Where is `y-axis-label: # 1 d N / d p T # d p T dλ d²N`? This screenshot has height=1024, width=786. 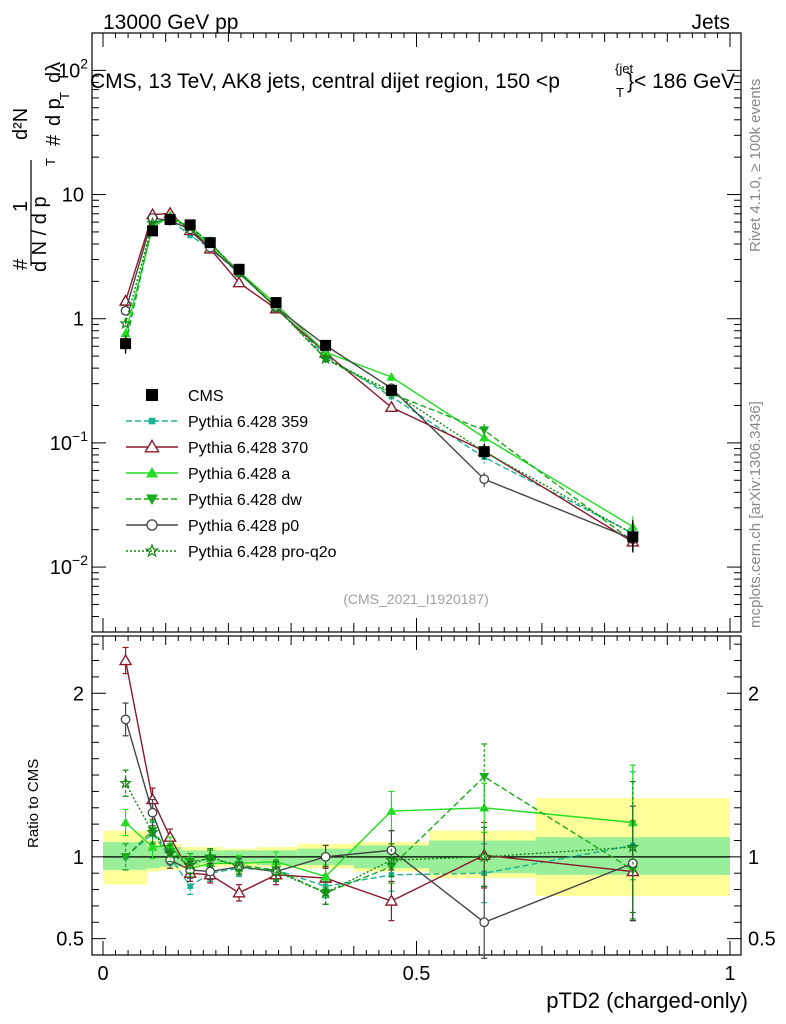
y-axis-label: # 1 d N / d p T # d p T dλ d²N is located at coordinates (41, 167).